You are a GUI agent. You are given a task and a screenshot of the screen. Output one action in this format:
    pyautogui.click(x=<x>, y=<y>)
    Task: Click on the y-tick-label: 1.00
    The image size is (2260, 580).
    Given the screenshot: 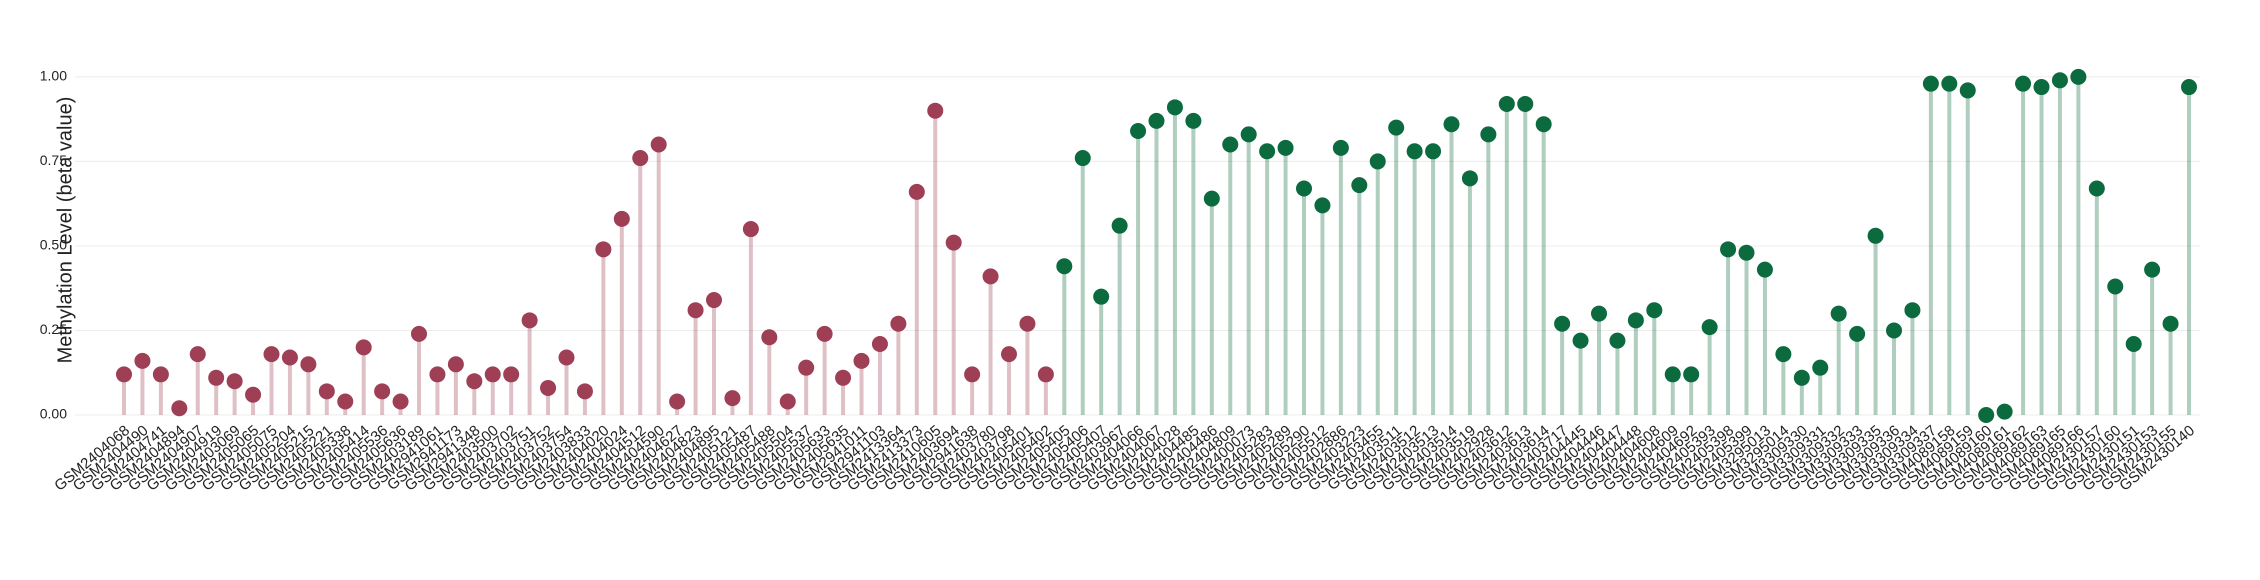 What is the action you would take?
    pyautogui.click(x=53, y=76)
    